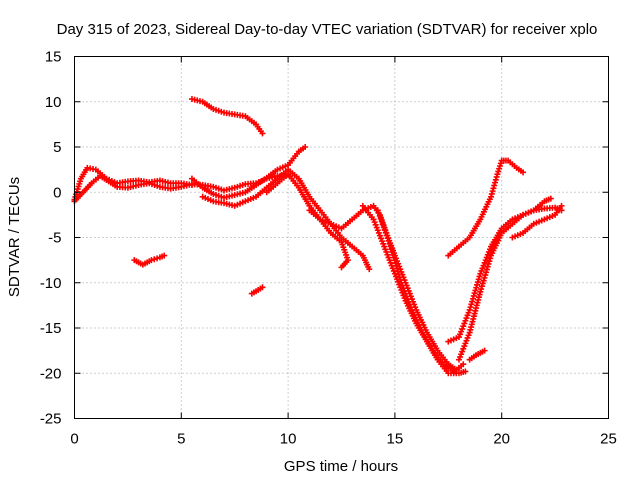 This screenshot has width=640, height=480. Describe the element at coordinates (181, 439) in the screenshot. I see `x-tick-label: 5` at that location.